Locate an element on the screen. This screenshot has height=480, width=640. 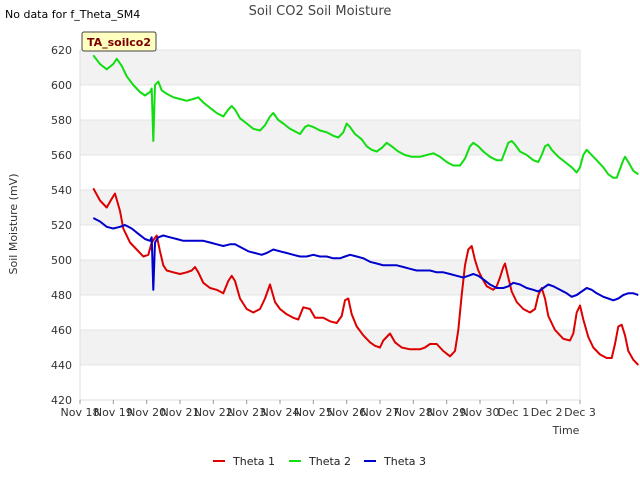
x-tick-label: Nov 21 is located at coordinates (180, 412).